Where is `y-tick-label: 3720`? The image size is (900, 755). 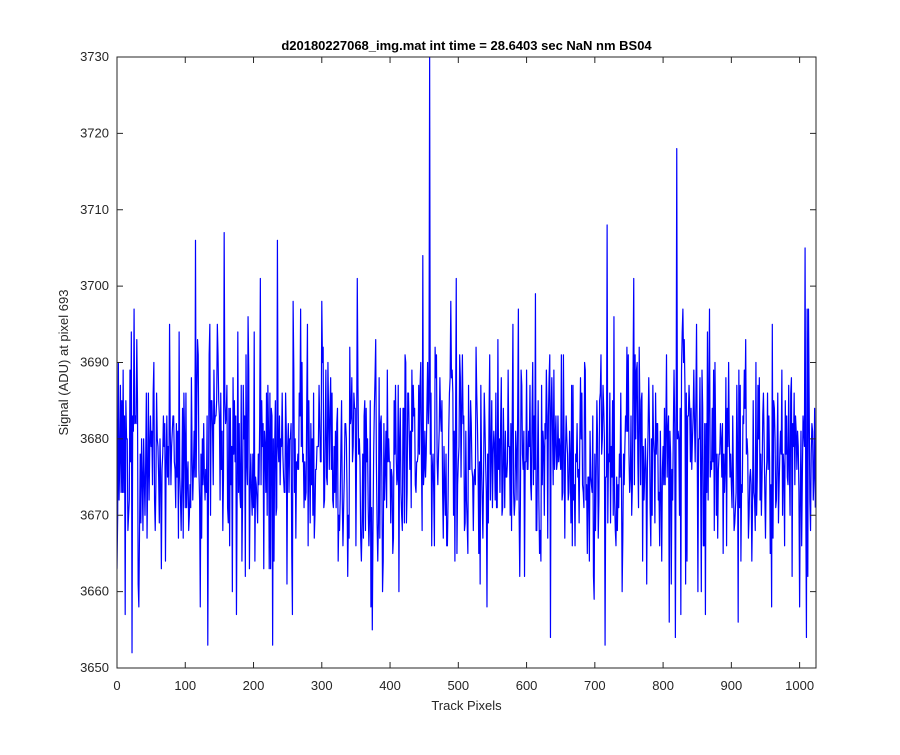
y-tick-label: 3720 is located at coordinates (94, 132).